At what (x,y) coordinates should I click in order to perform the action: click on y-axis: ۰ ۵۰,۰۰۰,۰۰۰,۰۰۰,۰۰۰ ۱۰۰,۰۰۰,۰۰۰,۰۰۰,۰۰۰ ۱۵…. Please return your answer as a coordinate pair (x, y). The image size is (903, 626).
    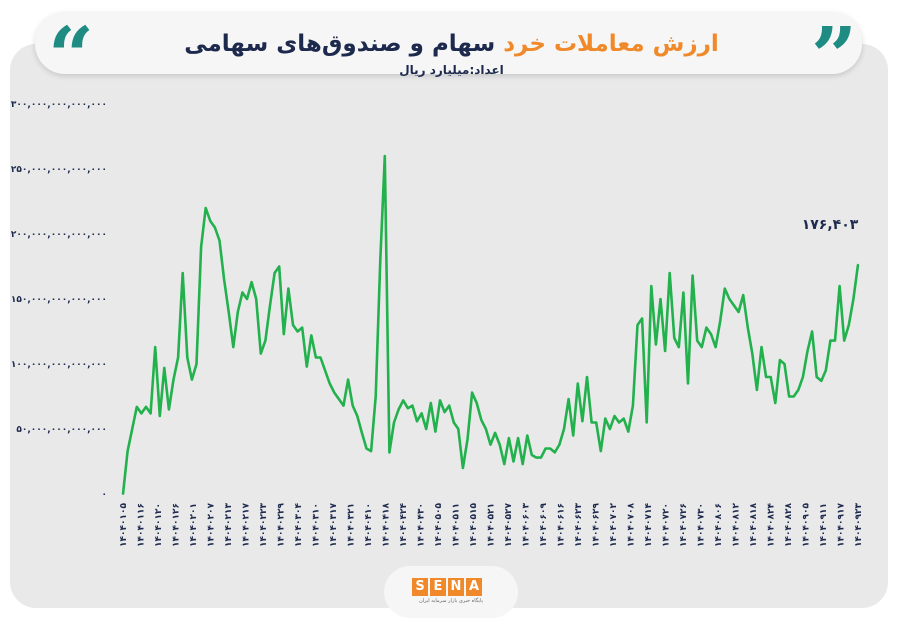
    Looking at the image, I should click on (59, 300).